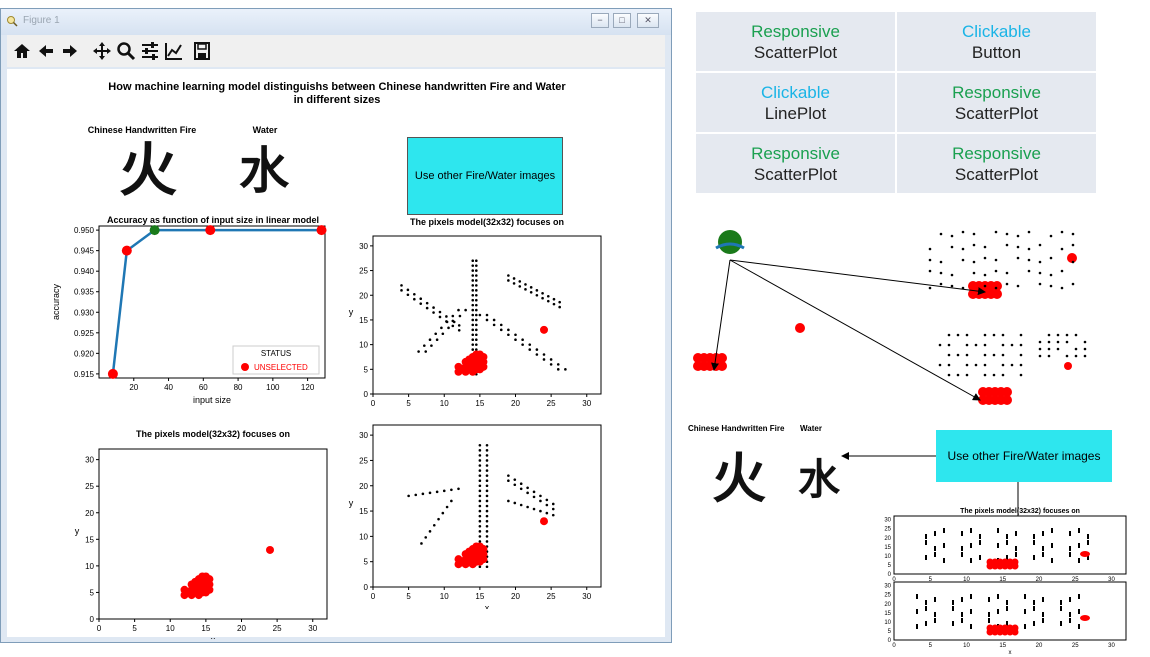 This screenshot has height=657, width=1150. What do you see at coordinates (245, 367) in the screenshot?
I see `legend-marker` at bounding box center [245, 367].